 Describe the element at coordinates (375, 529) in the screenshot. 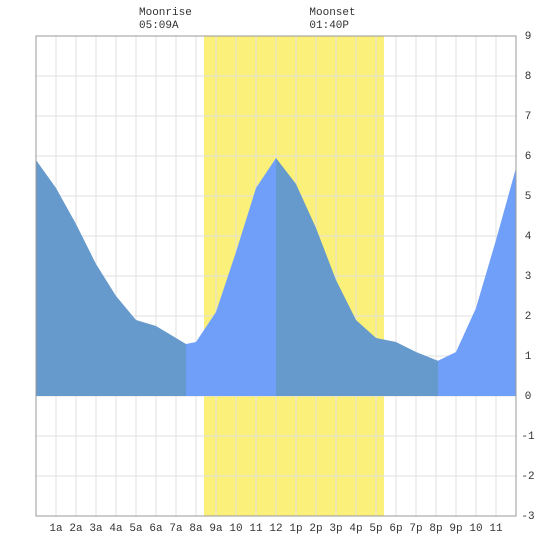

I see `x-tick-label: 5p` at that location.